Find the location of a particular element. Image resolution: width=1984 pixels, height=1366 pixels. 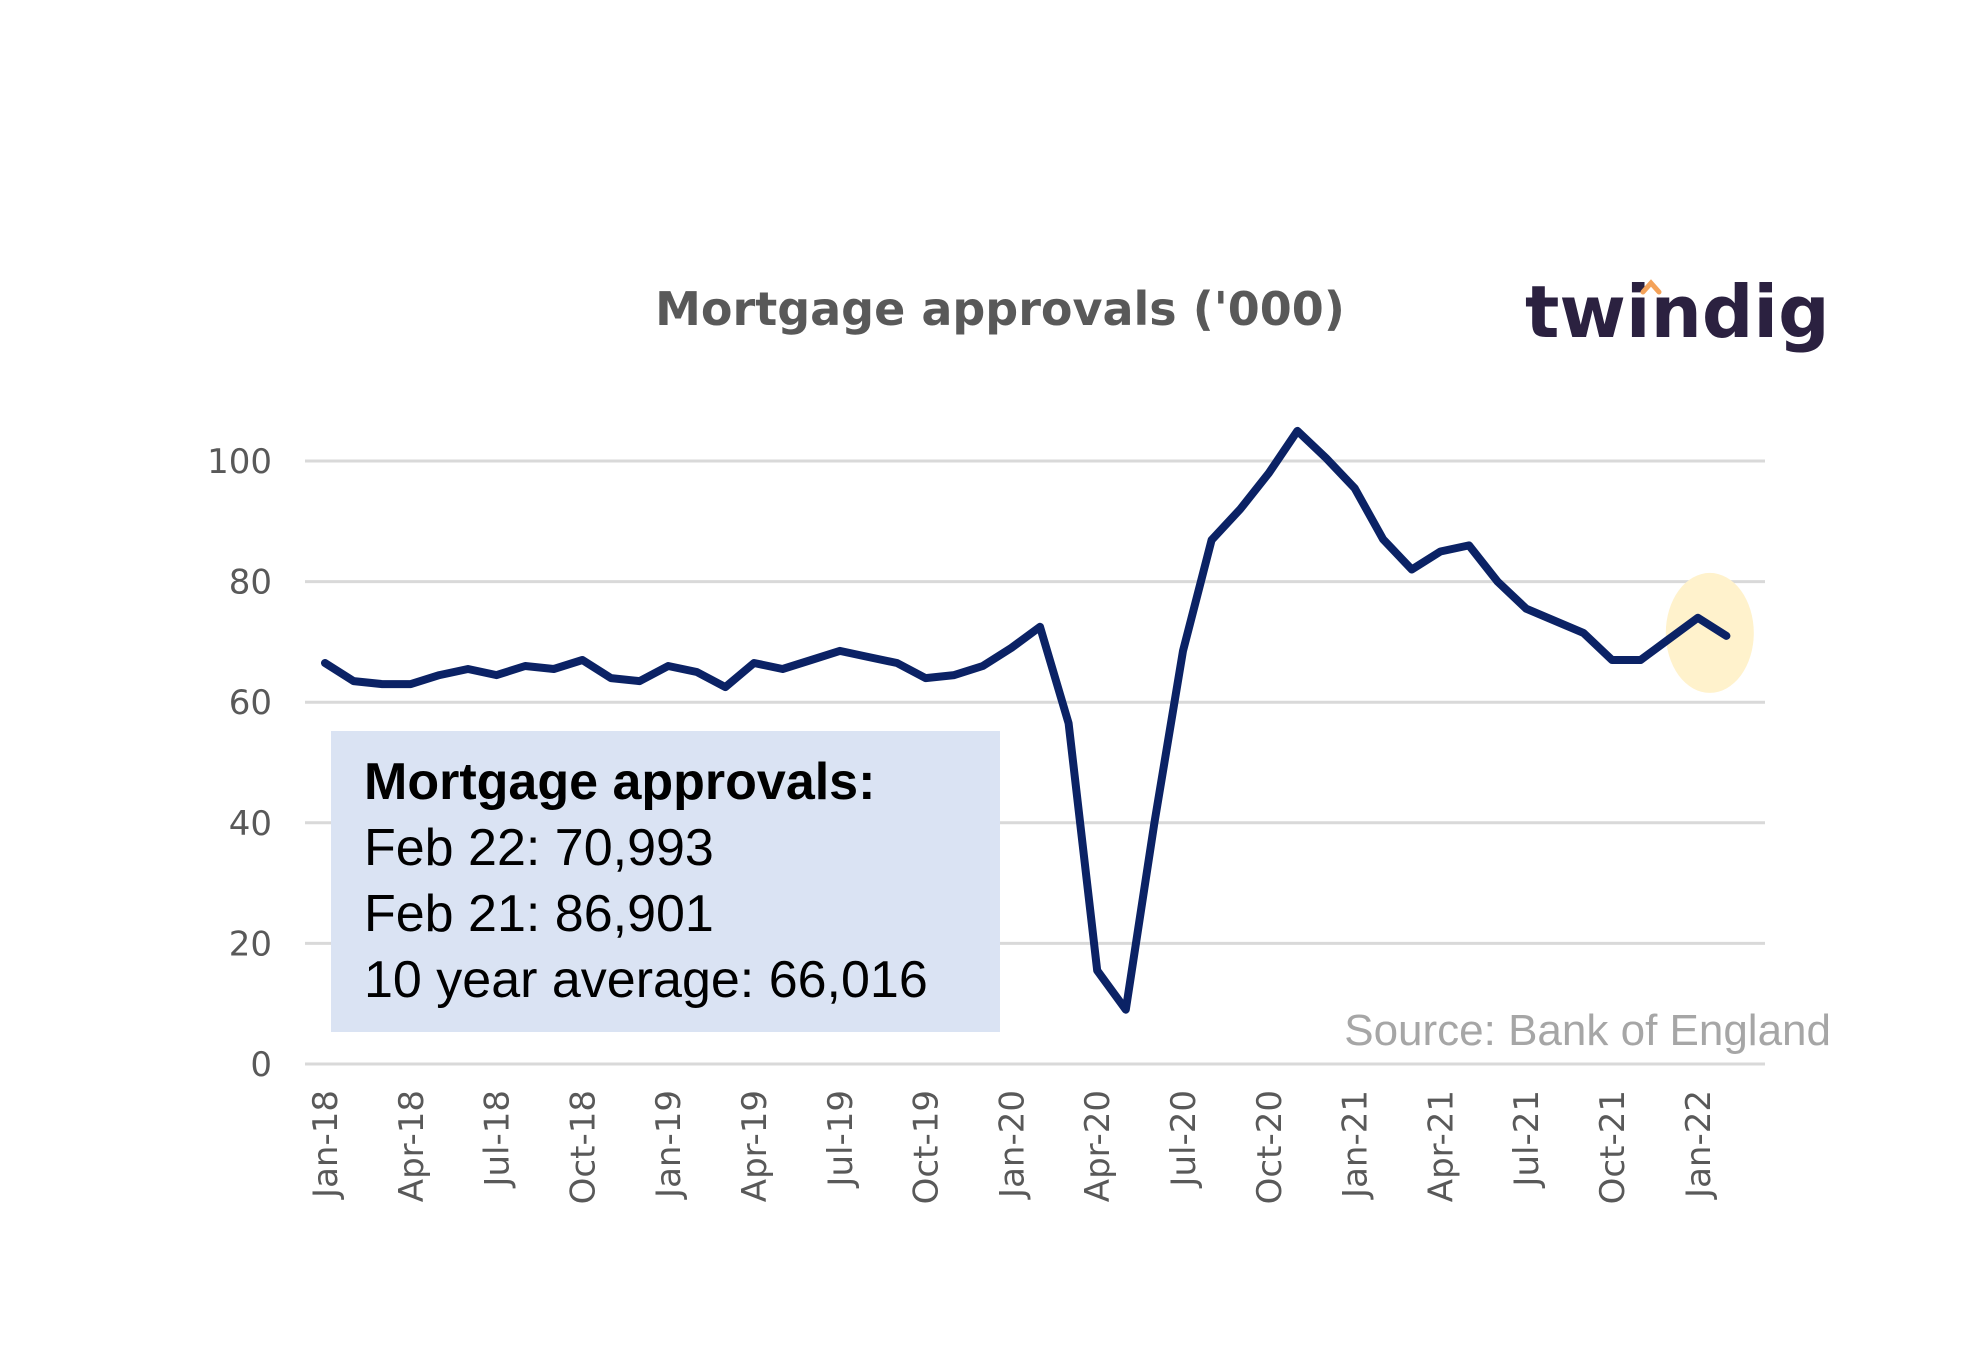

x-tick-label: Jan-22 is located at coordinates (1699, 1145).